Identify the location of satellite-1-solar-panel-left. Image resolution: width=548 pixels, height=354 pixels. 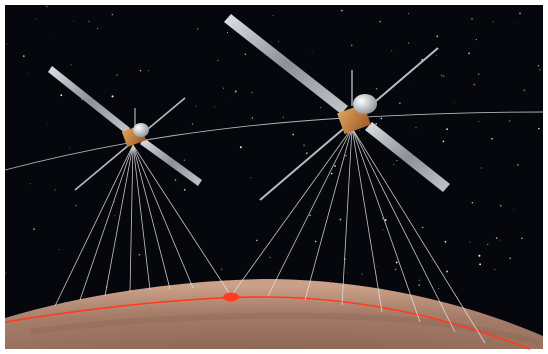
(89, 100).